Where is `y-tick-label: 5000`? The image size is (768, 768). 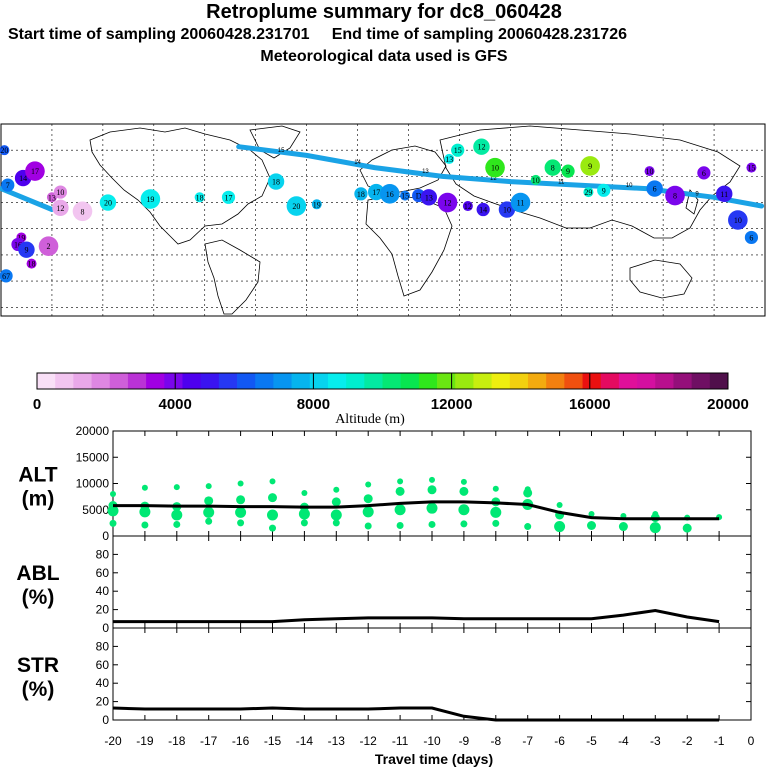
y-tick-label: 5000 is located at coordinates (95, 510).